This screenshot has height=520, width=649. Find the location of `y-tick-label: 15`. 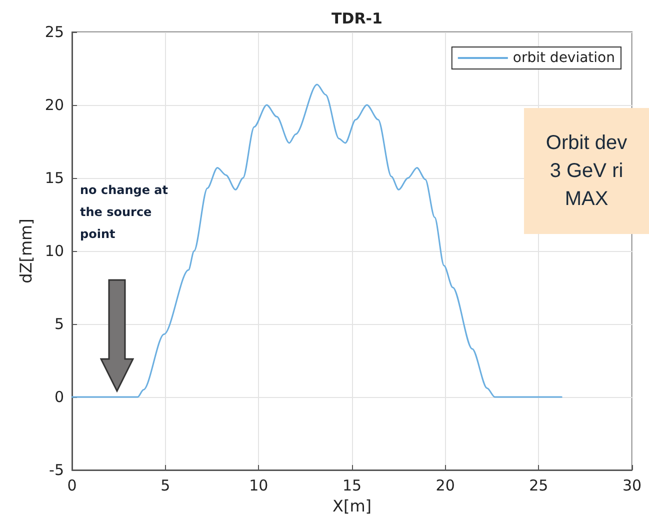

y-tick-label: 15 is located at coordinates (54, 178).